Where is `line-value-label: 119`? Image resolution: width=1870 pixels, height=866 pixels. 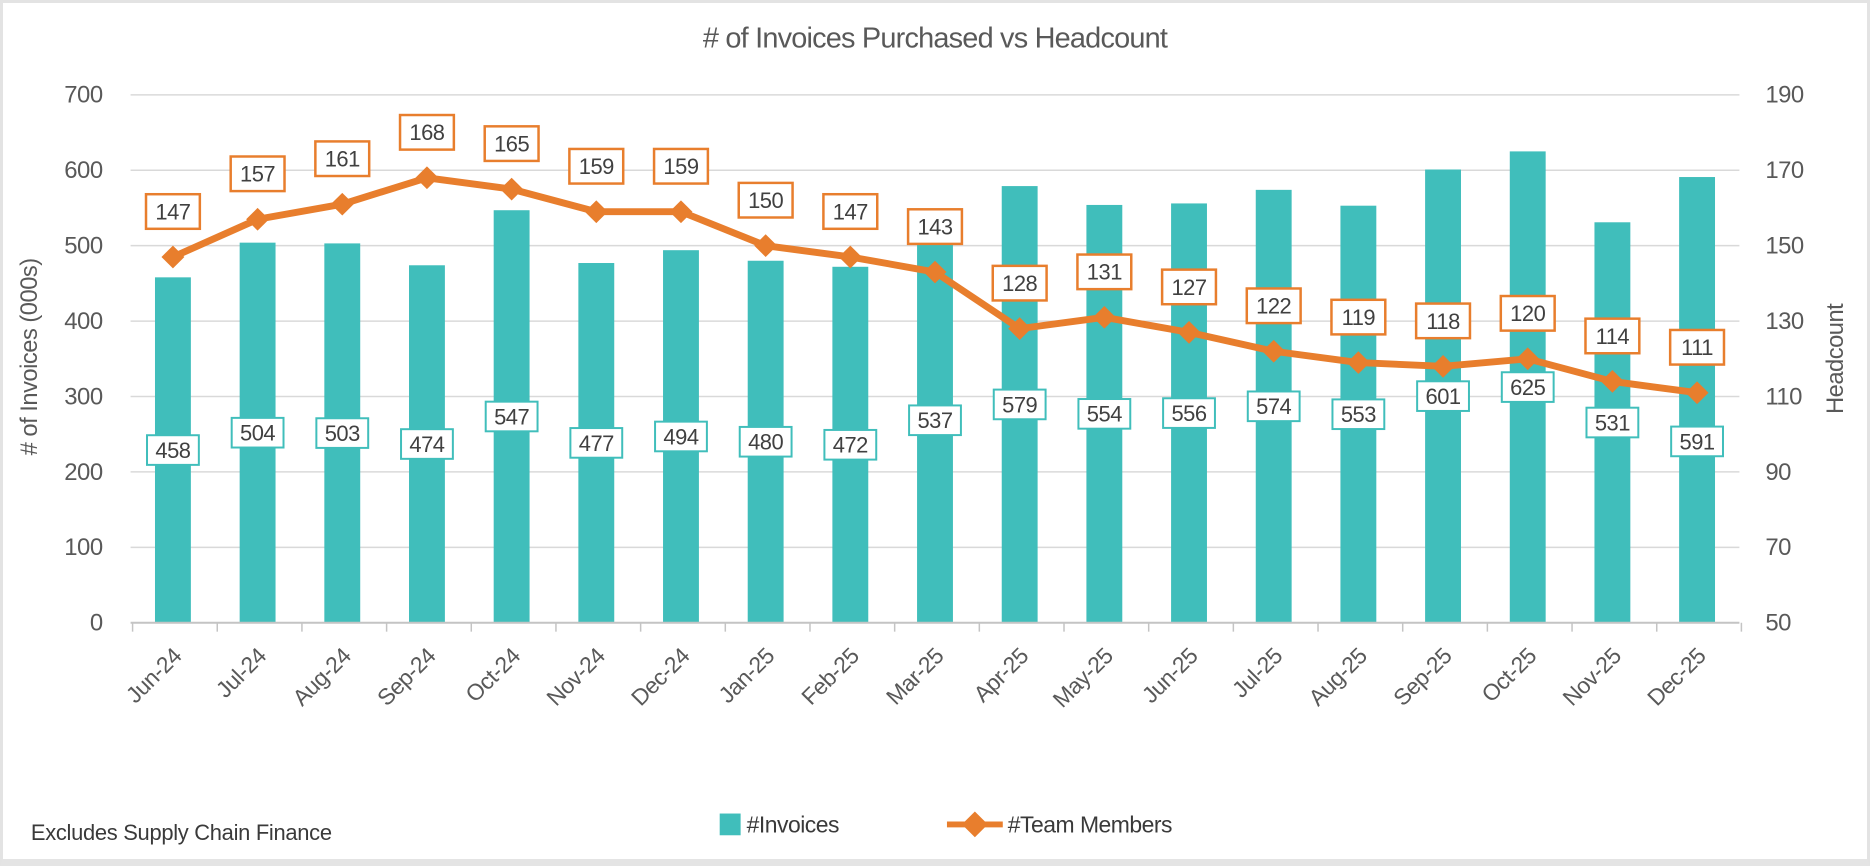 line-value-label: 119 is located at coordinates (1359, 317).